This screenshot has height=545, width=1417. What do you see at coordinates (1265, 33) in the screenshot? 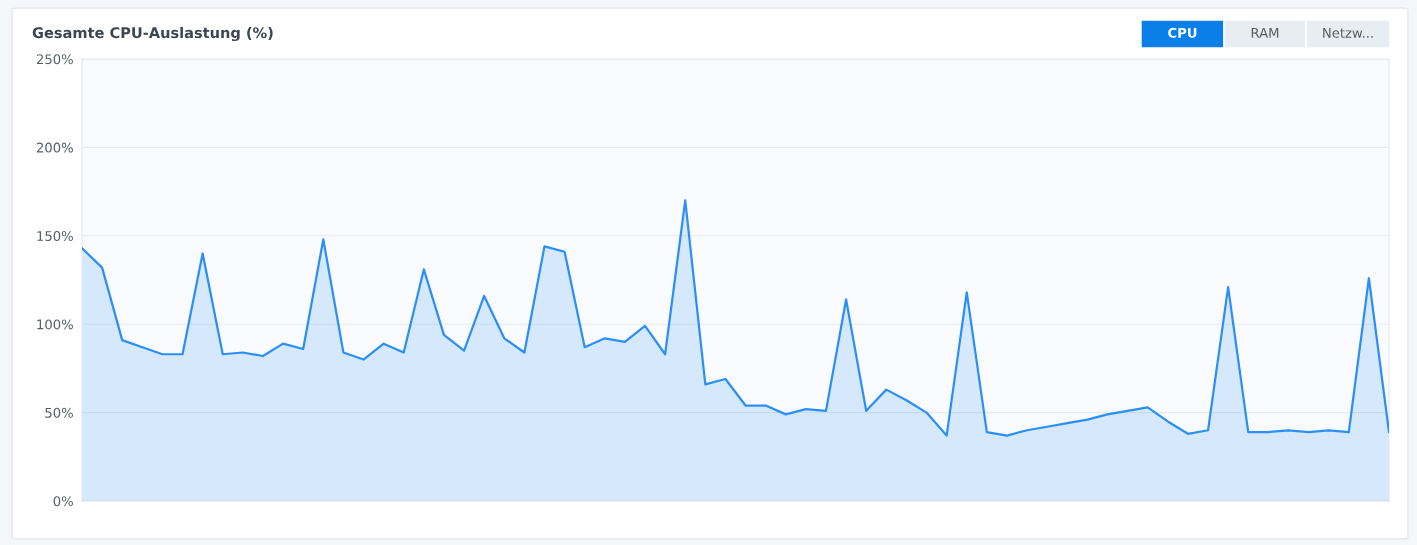
I see `text: RAM` at bounding box center [1265, 33].